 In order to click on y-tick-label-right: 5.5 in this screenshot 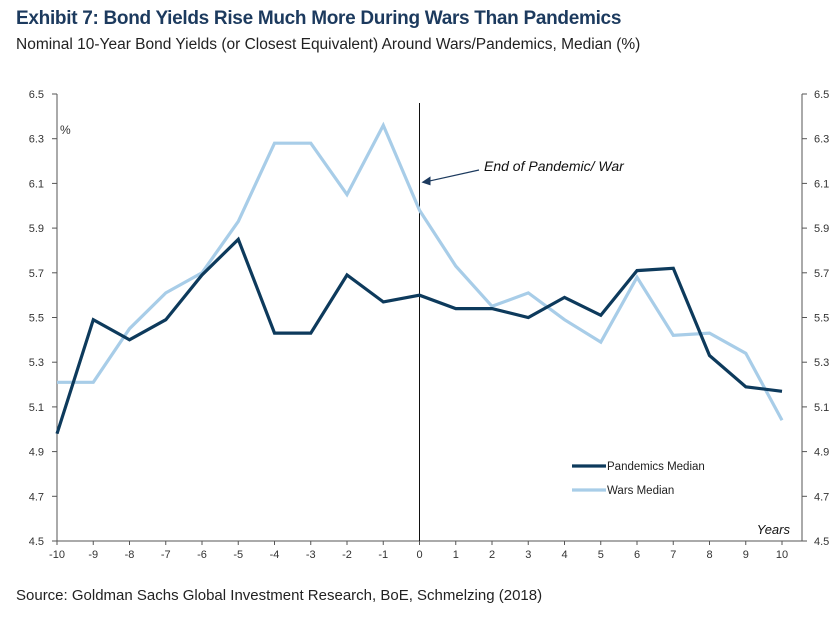, I will do `click(821, 319)`.